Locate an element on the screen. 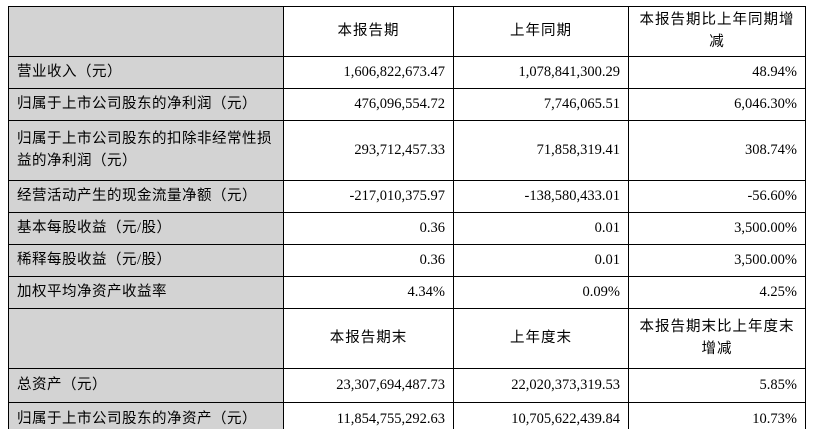 The height and width of the screenshot is (429, 813). col-header-prior-year-end: 上年度末 is located at coordinates (541, 338).